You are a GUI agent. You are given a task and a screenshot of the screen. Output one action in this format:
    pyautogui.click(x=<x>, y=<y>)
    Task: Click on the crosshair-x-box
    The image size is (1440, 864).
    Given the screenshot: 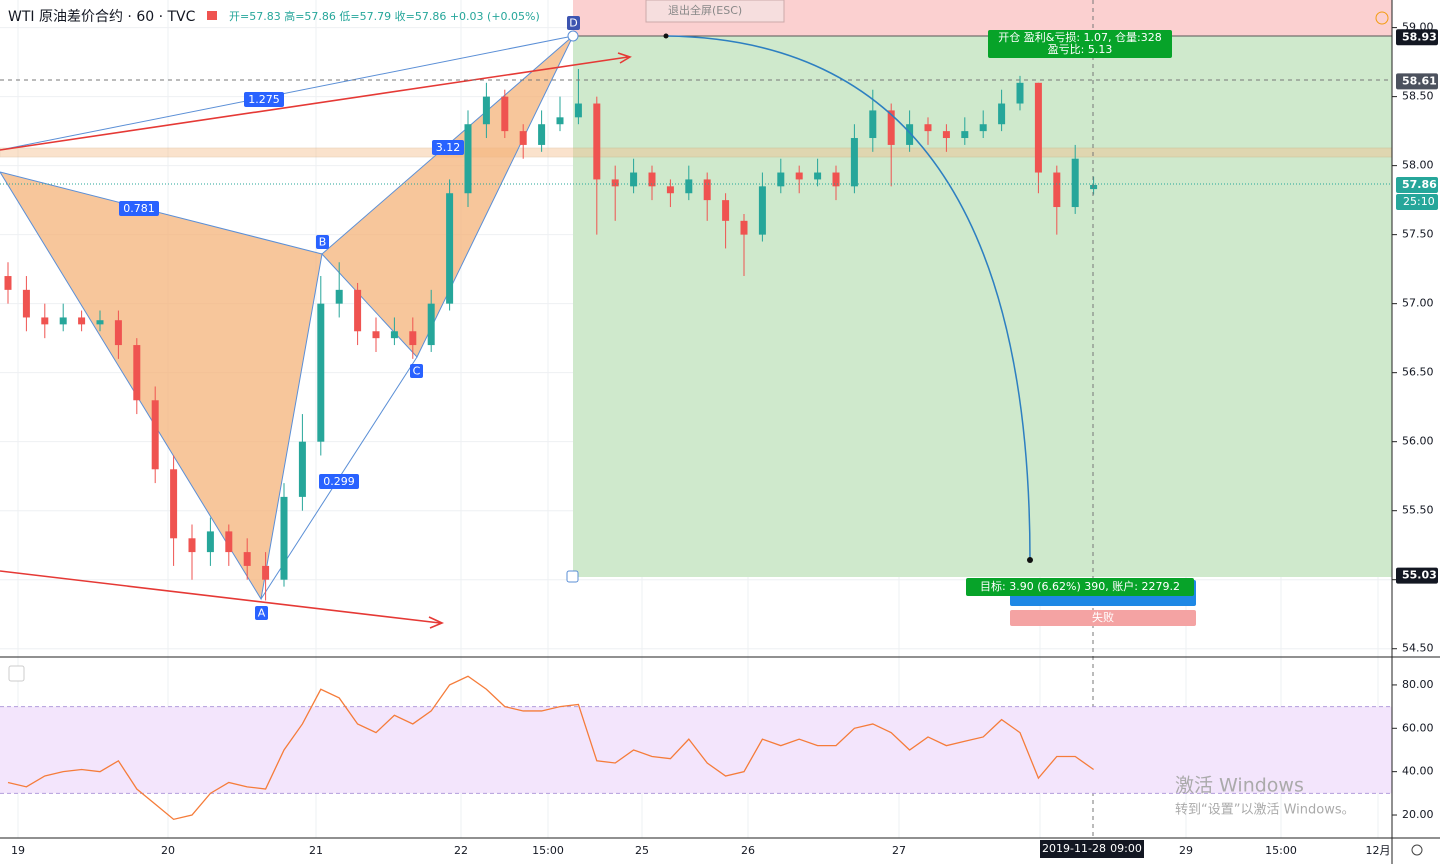 What is the action you would take?
    pyautogui.click(x=1092, y=849)
    